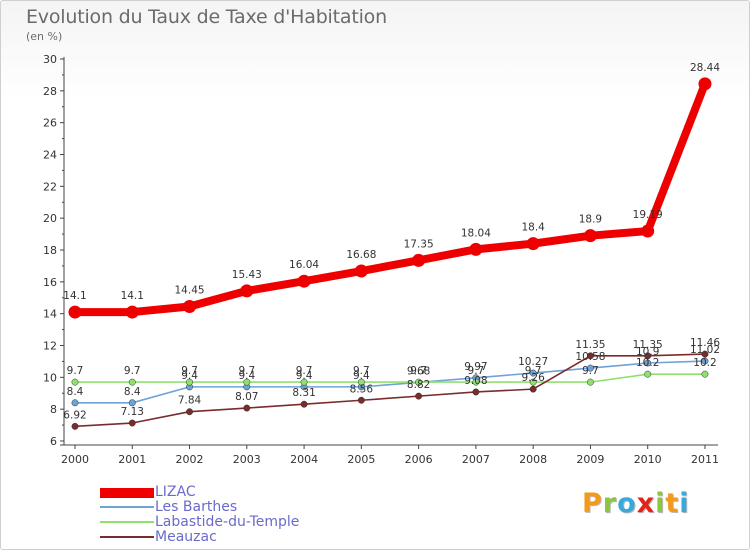 The height and width of the screenshot is (550, 750). Describe the element at coordinates (672, 503) in the screenshot. I see `logo-letter: t` at that location.